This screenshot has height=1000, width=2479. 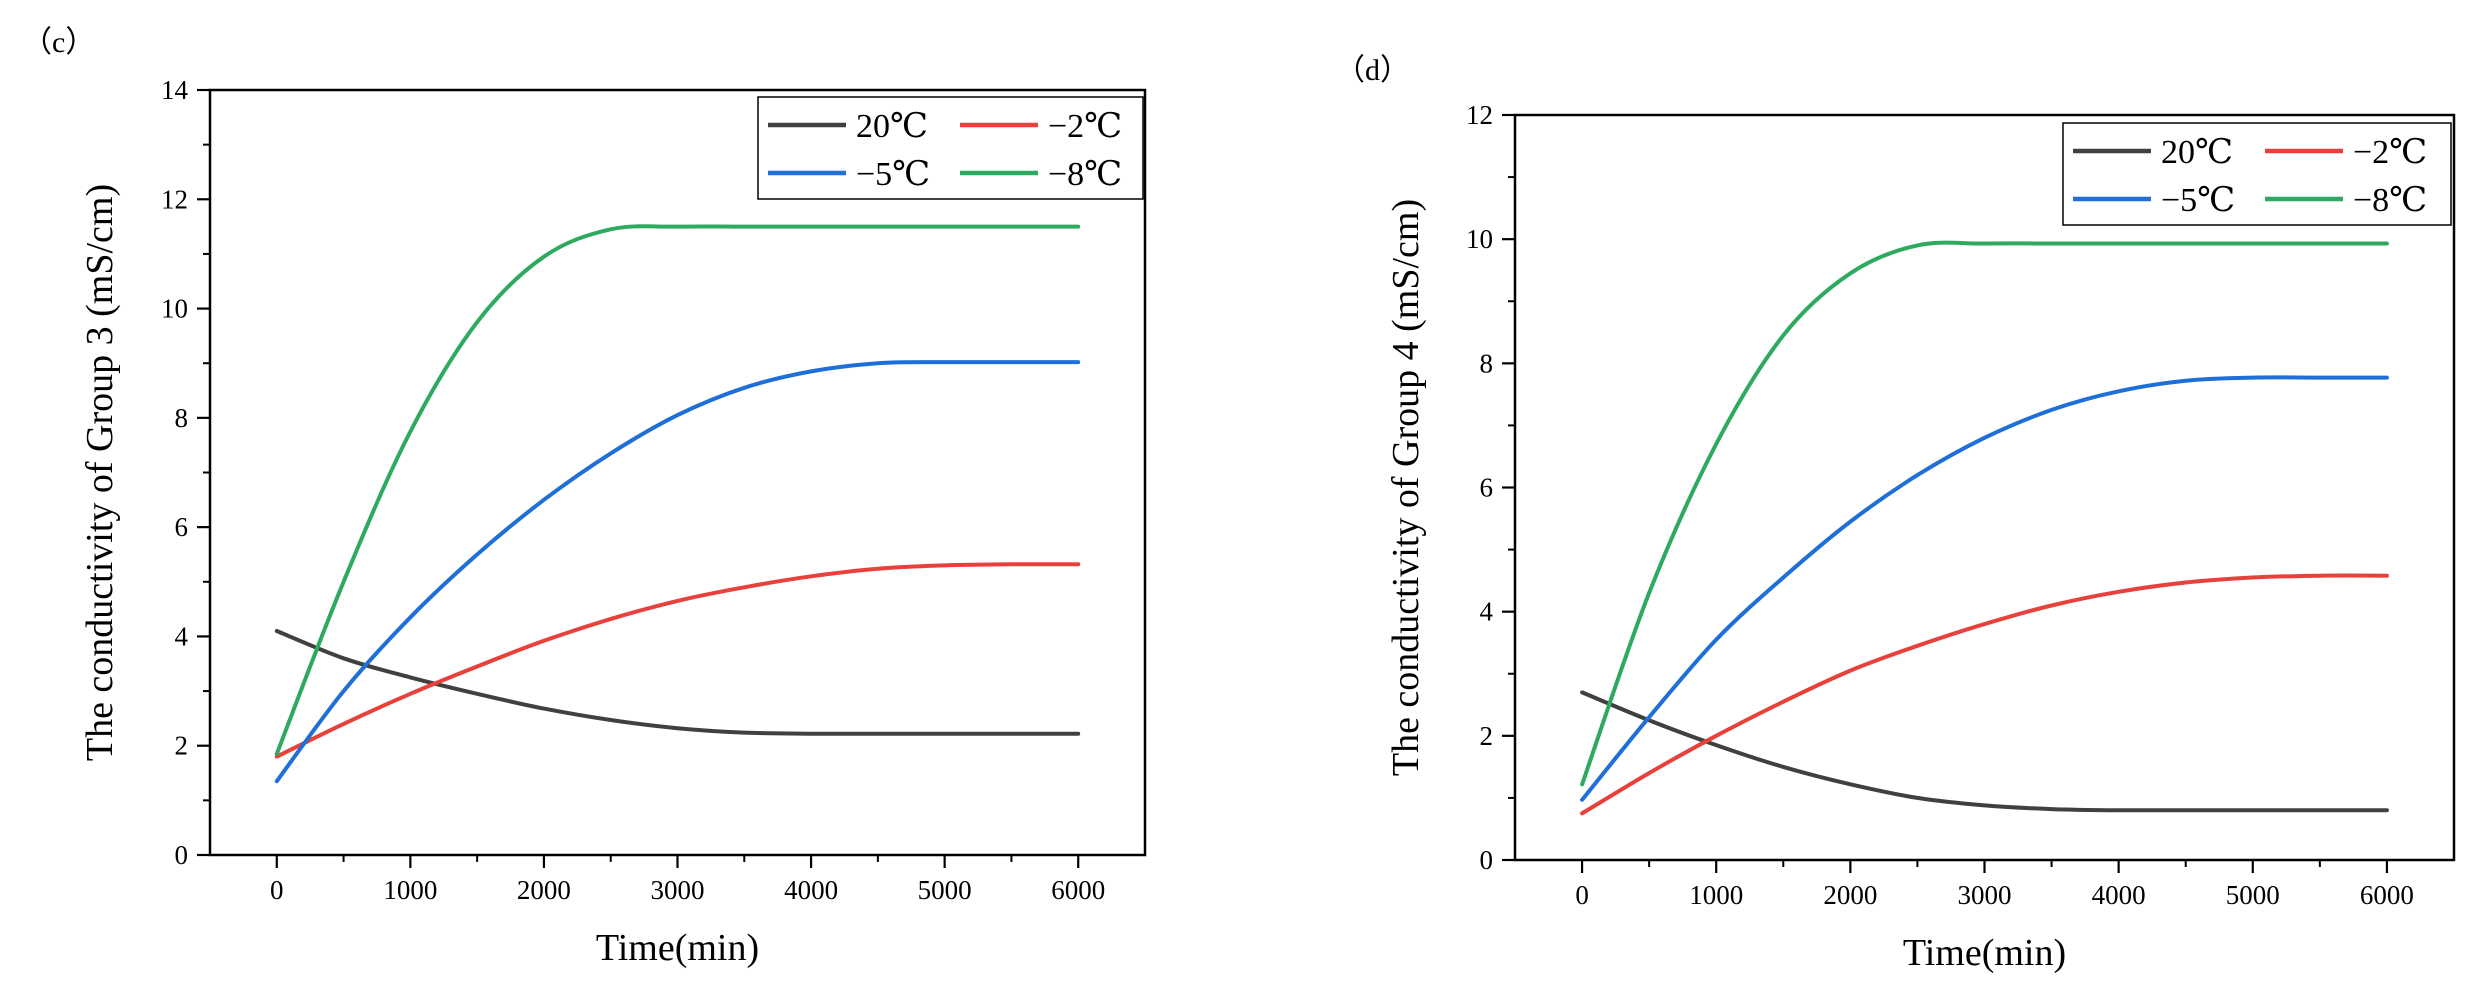 What do you see at coordinates (175, 90) in the screenshot?
I see `y-tick-label: 14` at bounding box center [175, 90].